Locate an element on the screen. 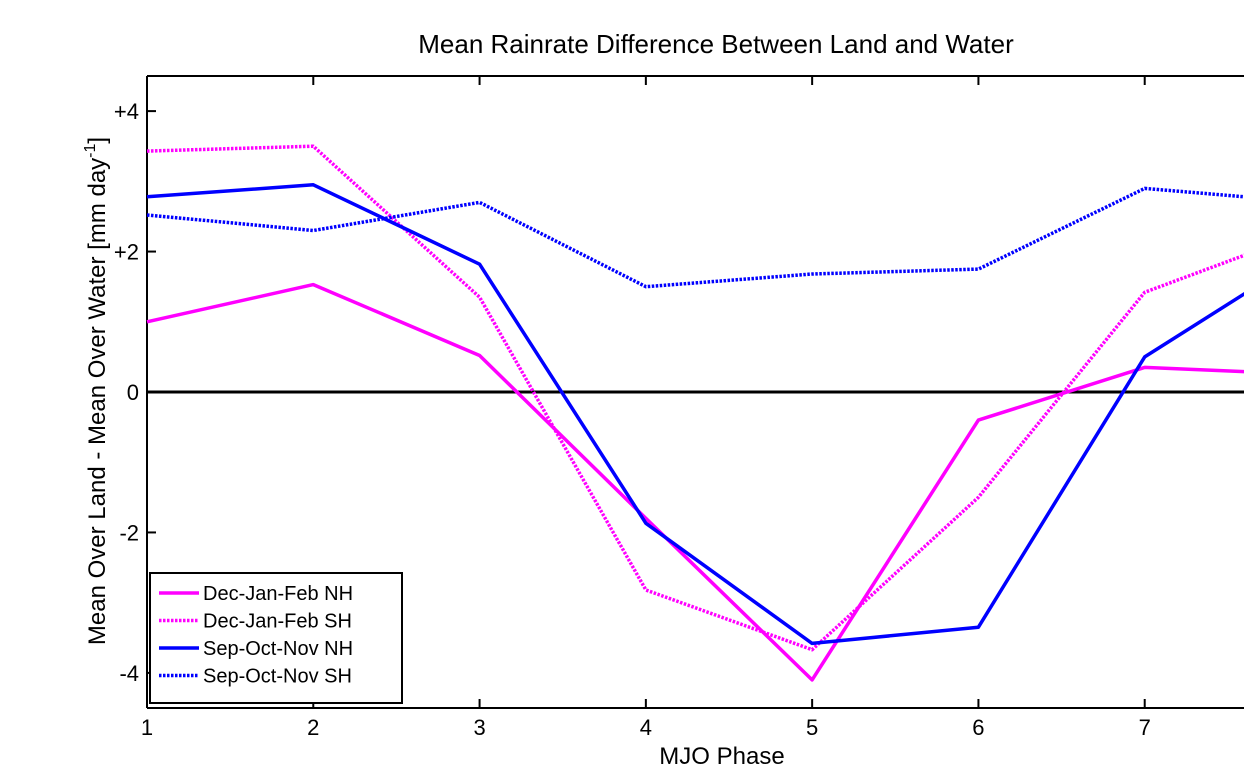 The height and width of the screenshot is (768, 1244). legend-label: Dec-Jan-Feb NH is located at coordinates (278, 594).